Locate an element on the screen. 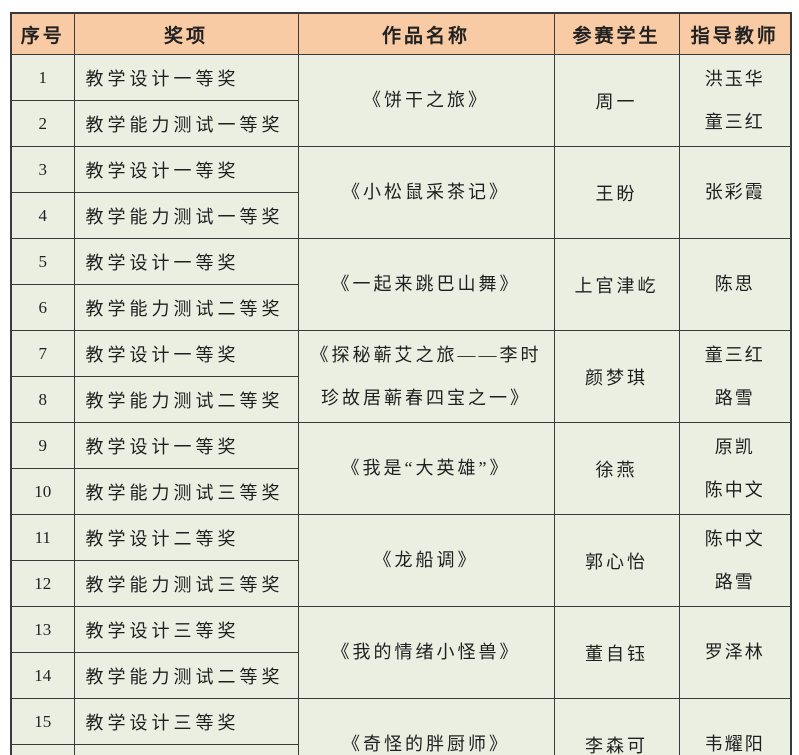  table-row: 2 教学能力测试一等奖 is located at coordinates (400, 123).